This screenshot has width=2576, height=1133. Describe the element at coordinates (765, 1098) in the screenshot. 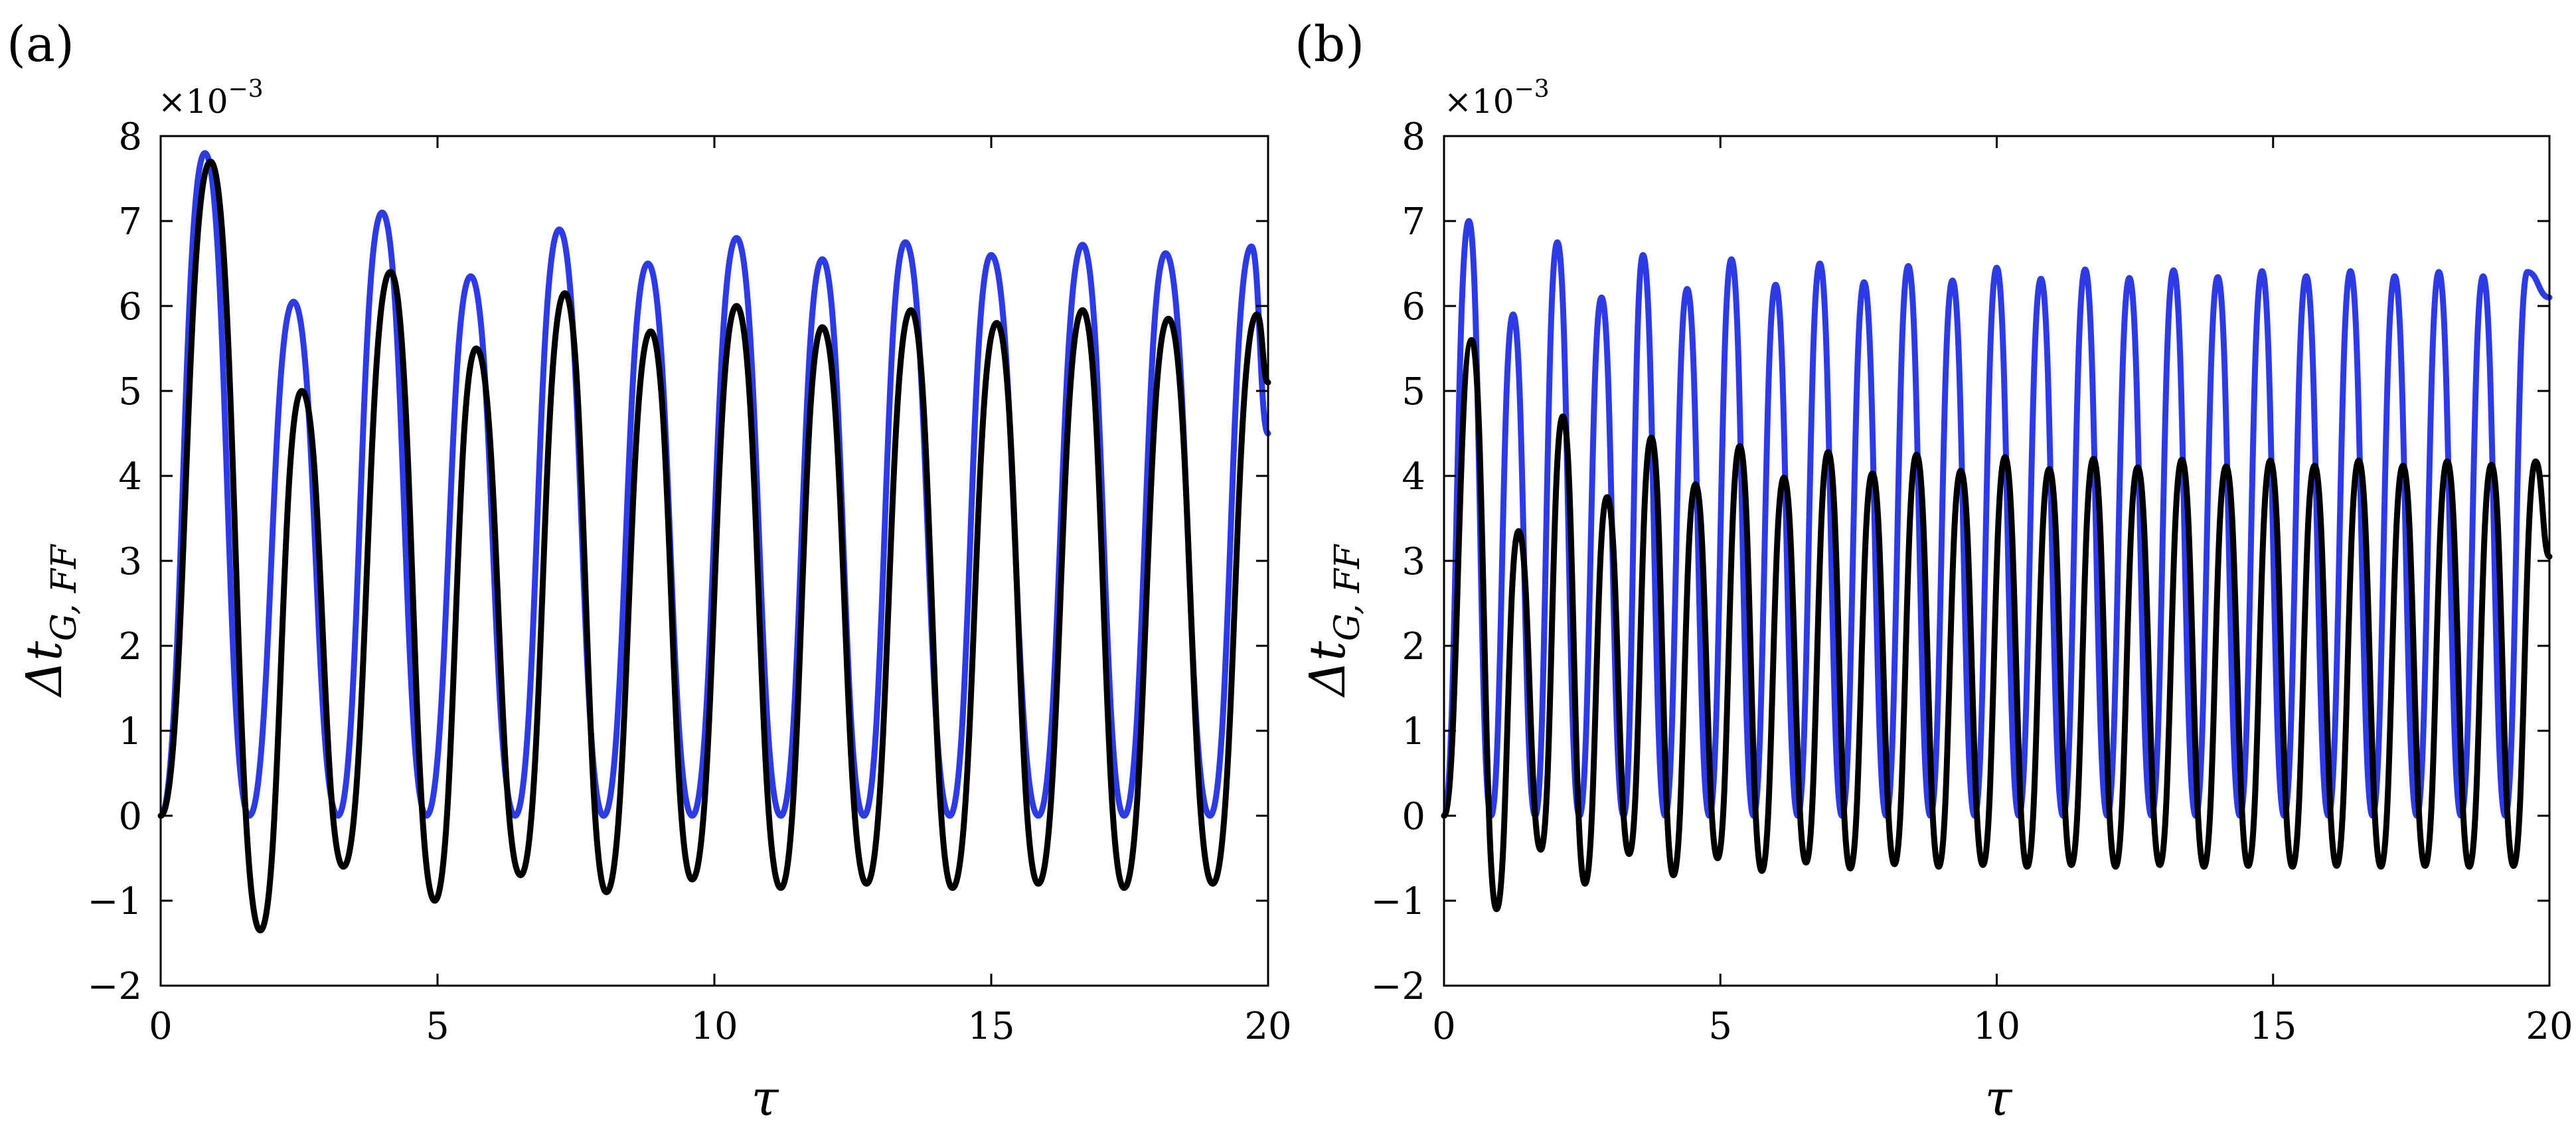

I see `x-axis-label-a: τ` at that location.